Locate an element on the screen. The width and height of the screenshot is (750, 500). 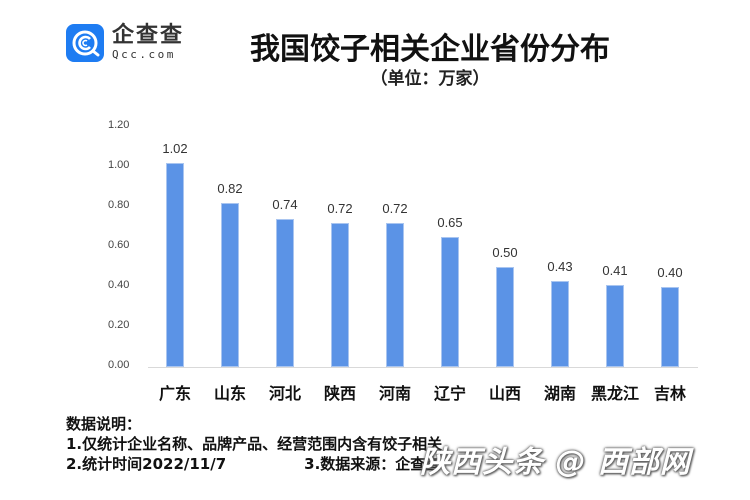
y-tick: 1.20 is located at coordinates (119, 125).